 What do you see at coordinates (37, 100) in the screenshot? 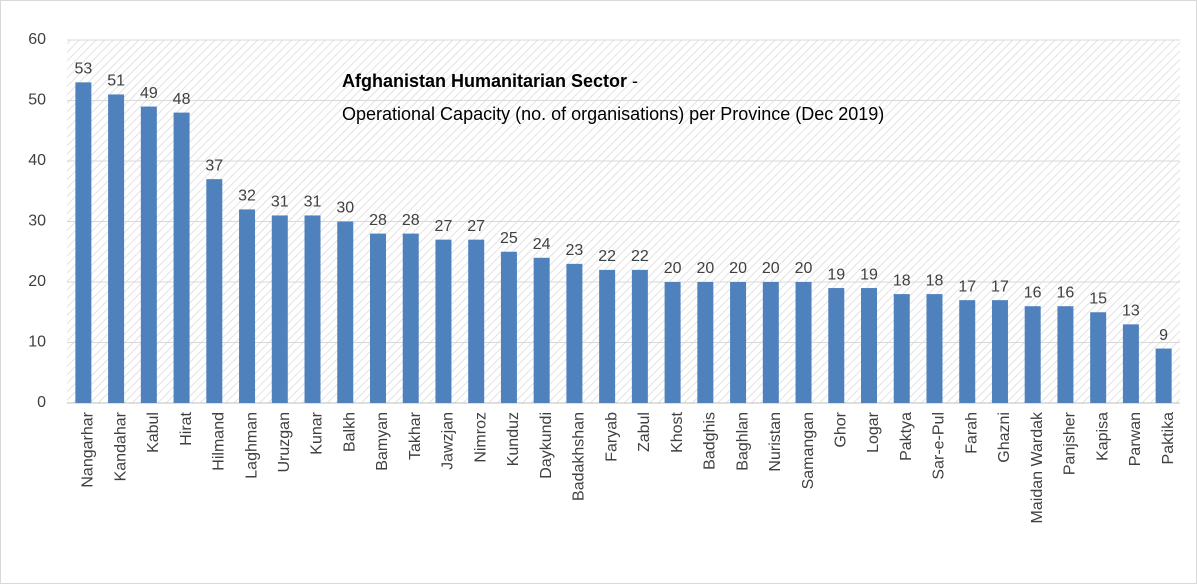
I see `y-tick-label: 50` at bounding box center [37, 100].